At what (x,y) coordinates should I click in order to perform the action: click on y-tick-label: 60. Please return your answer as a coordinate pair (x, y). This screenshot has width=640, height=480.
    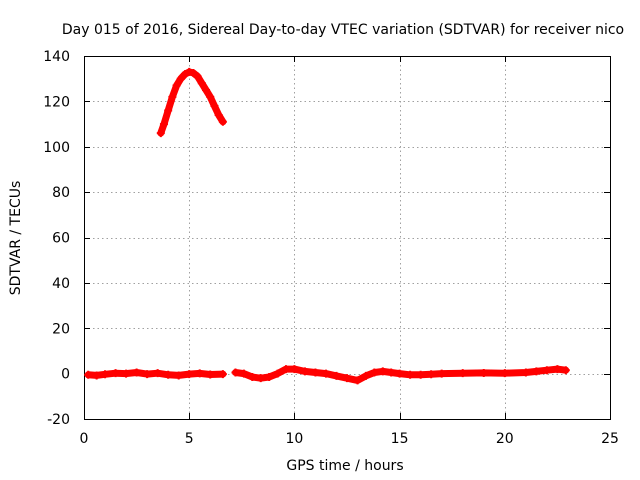
    Looking at the image, I should click on (61, 239).